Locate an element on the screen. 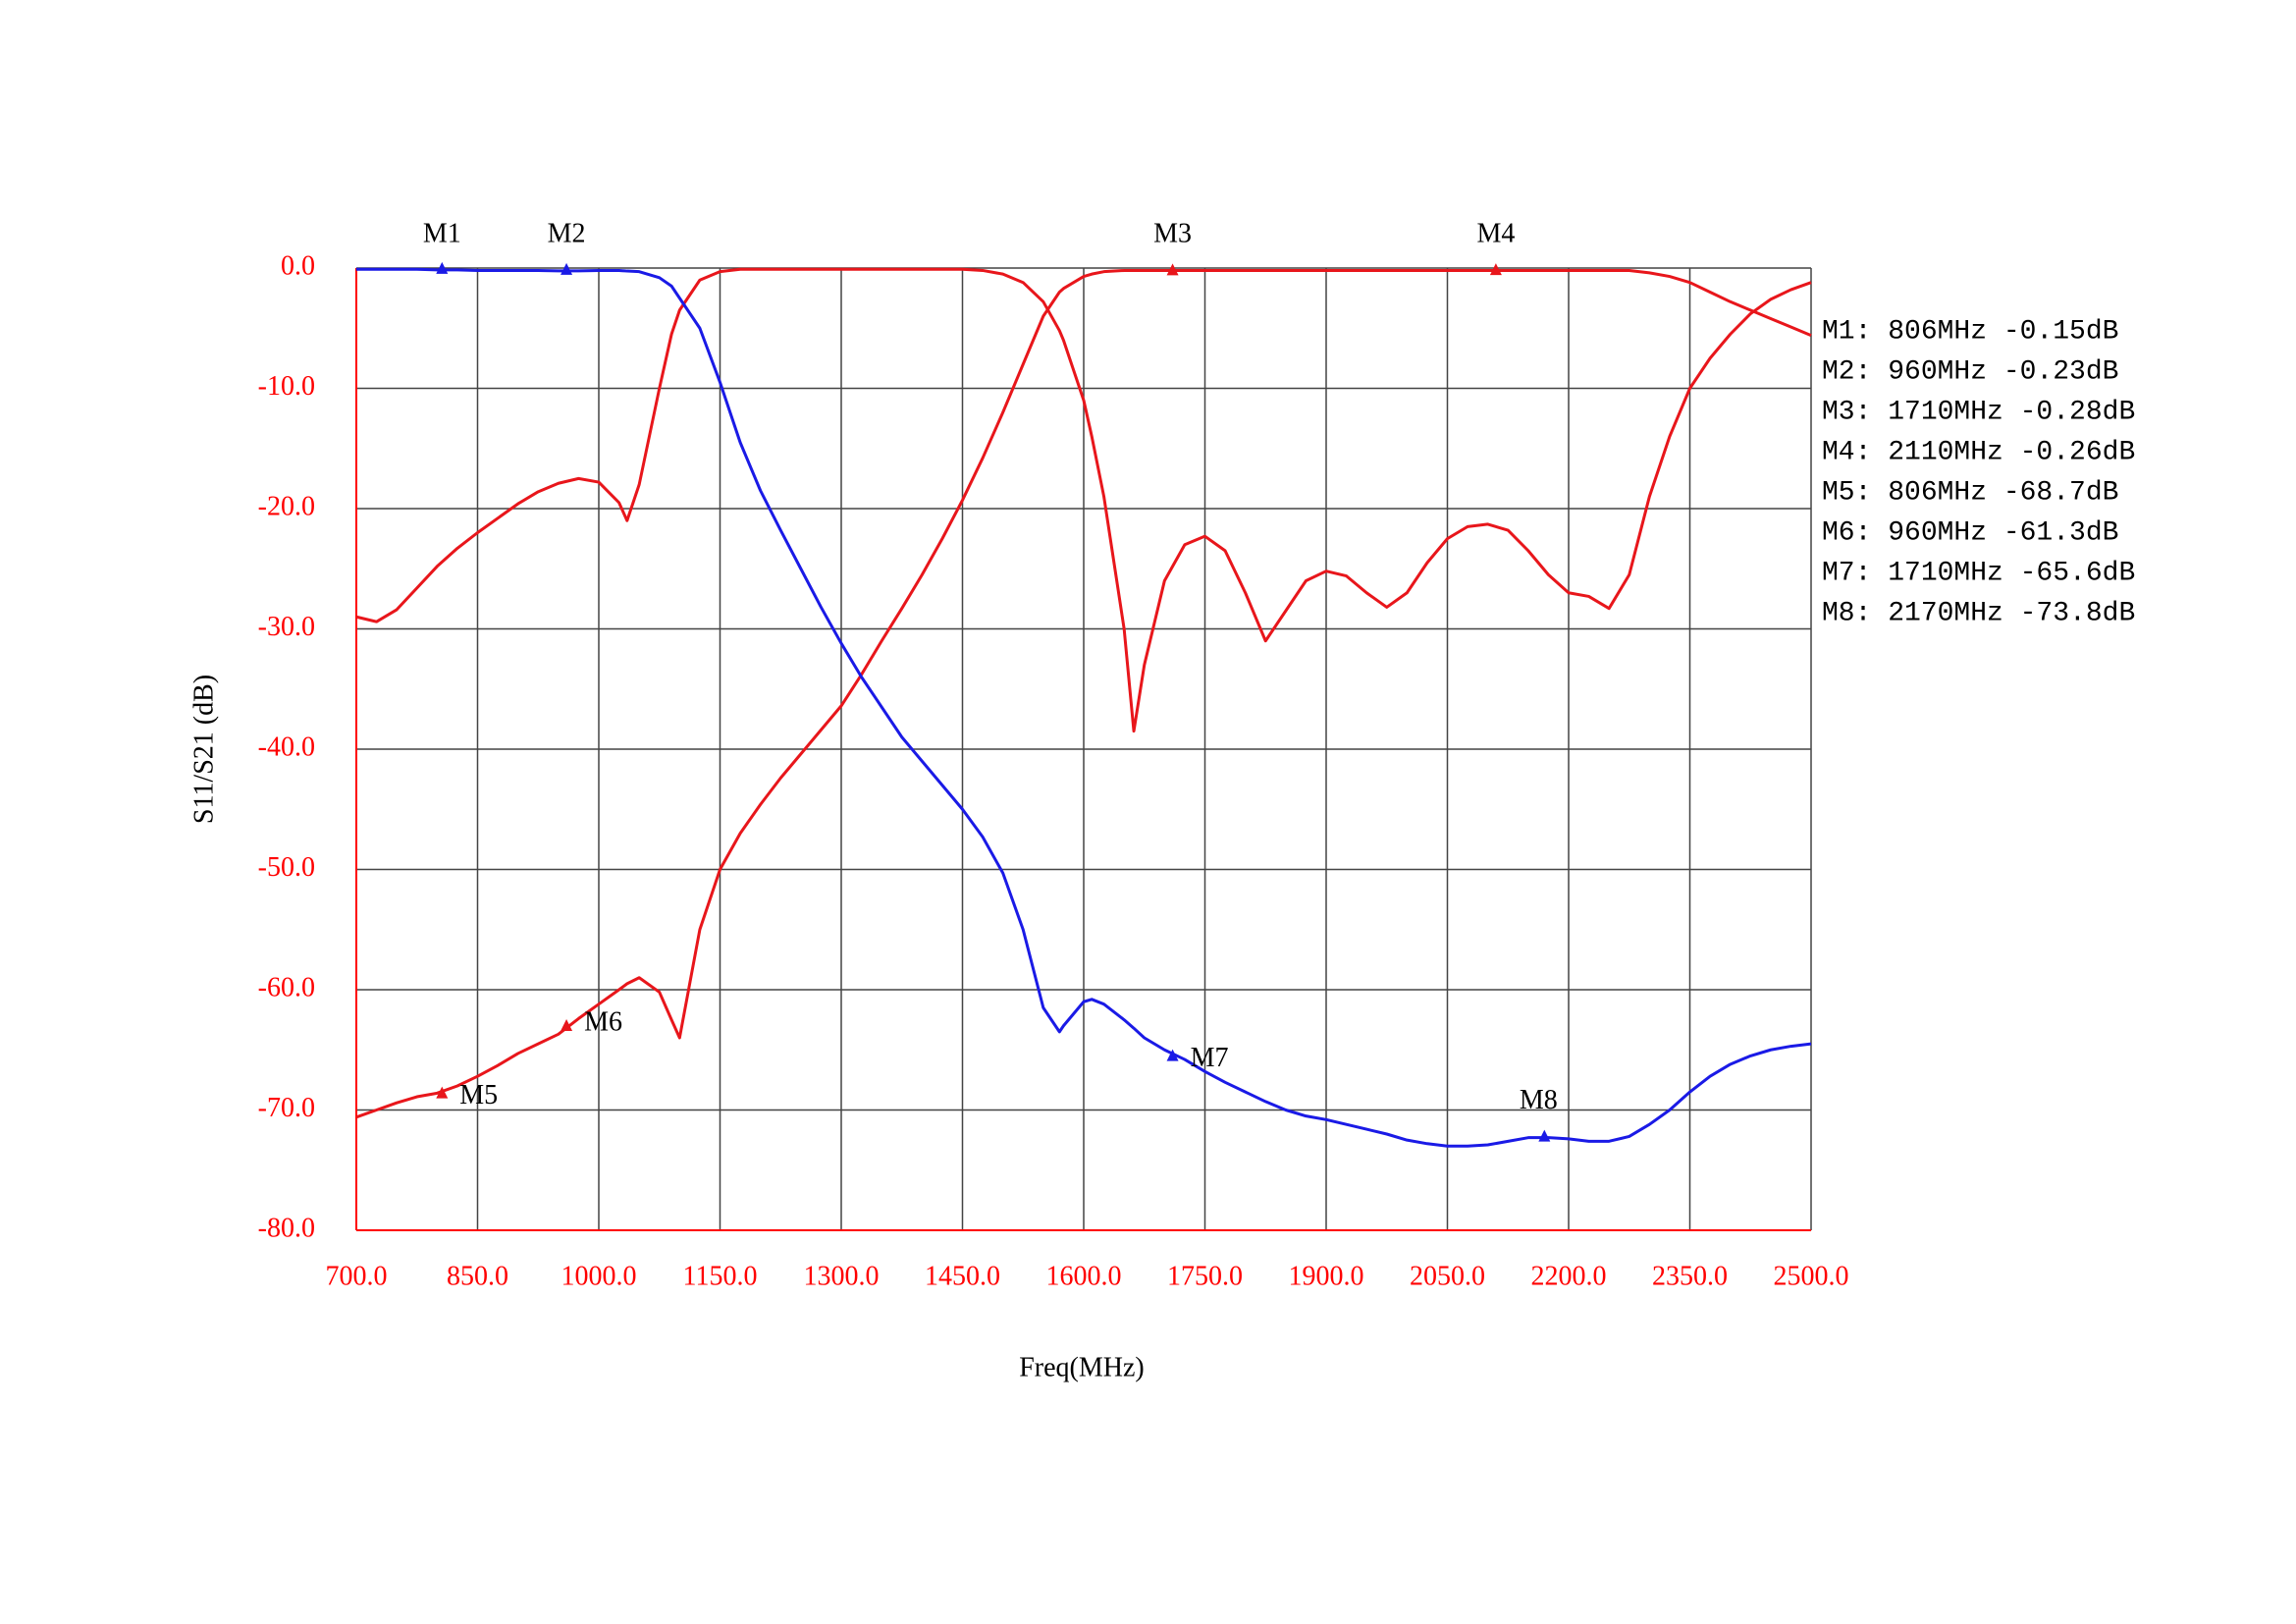  x-tick-label: 1000.0 is located at coordinates (599, 1276).